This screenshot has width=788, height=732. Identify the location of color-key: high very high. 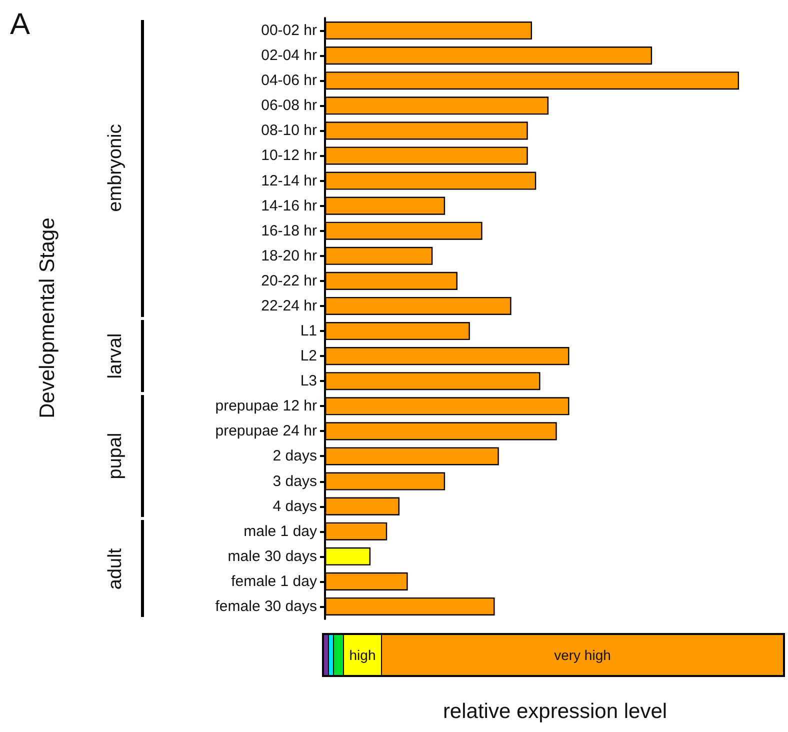
(553, 655).